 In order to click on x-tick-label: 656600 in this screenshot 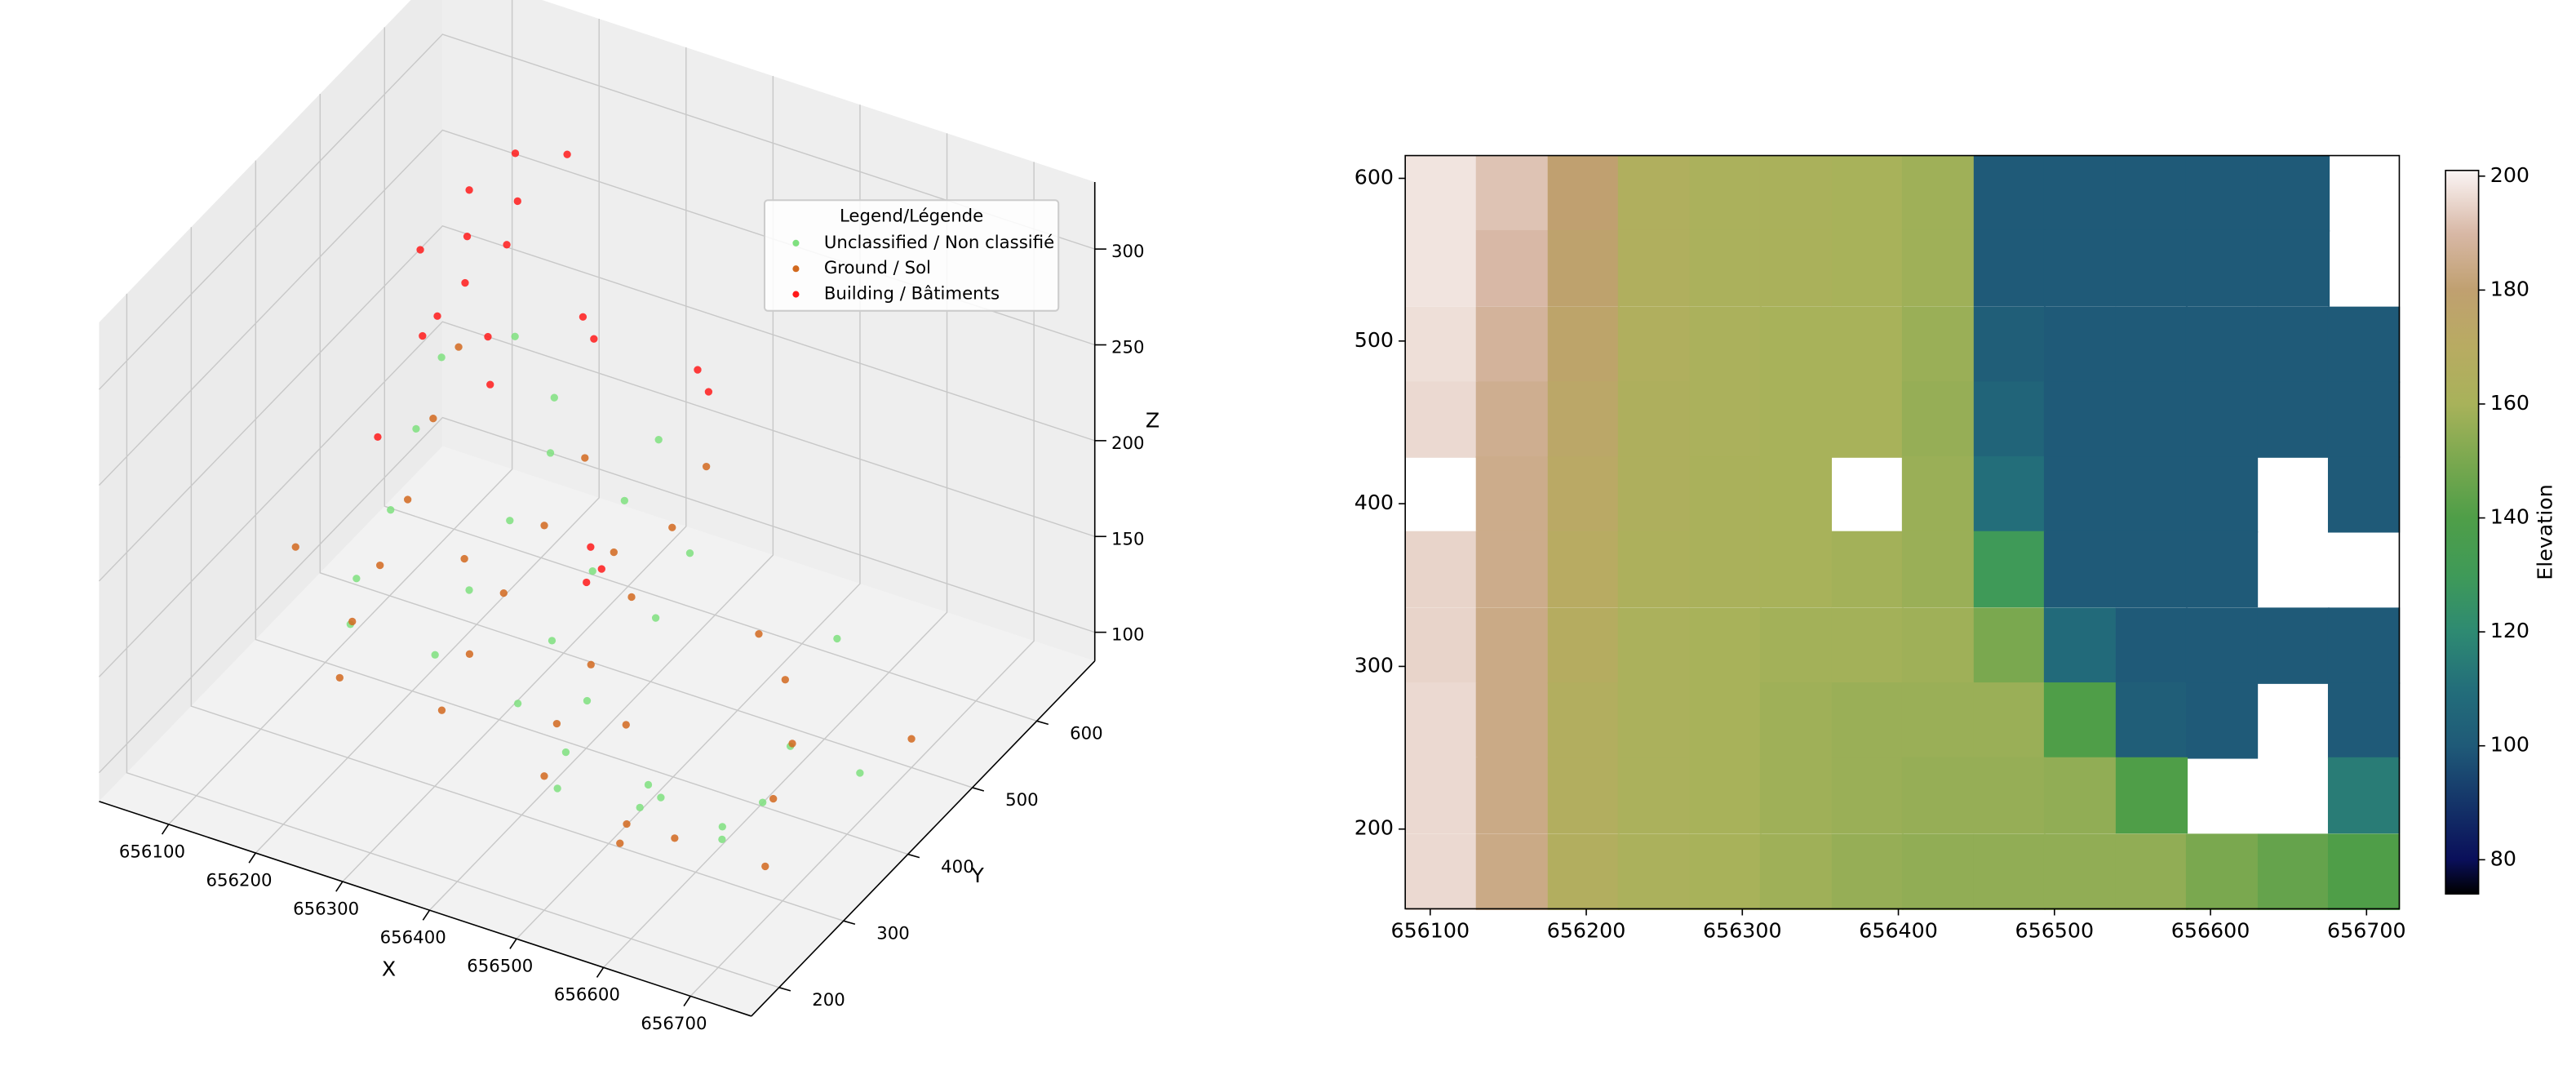, I will do `click(587, 995)`.